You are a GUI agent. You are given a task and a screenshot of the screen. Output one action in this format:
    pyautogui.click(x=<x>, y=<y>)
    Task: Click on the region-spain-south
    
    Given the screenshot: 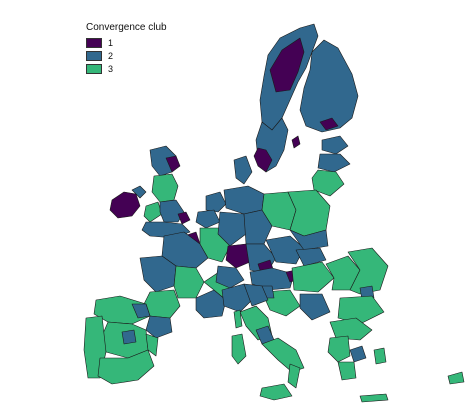 What is the action you would take?
    pyautogui.click(x=126, y=367)
    